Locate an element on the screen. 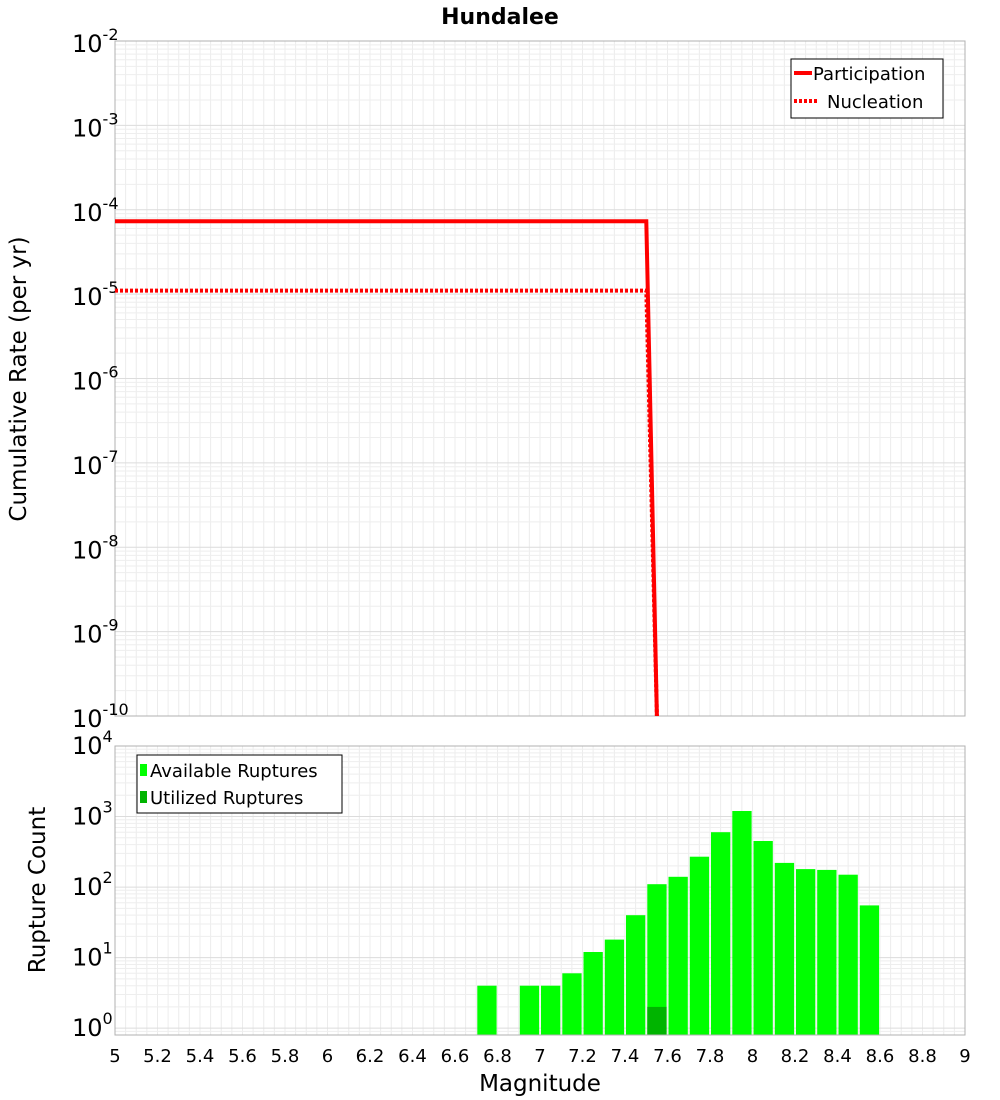 The width and height of the screenshot is (1000, 1100). x-tick-label: 7.4 is located at coordinates (625, 1056).